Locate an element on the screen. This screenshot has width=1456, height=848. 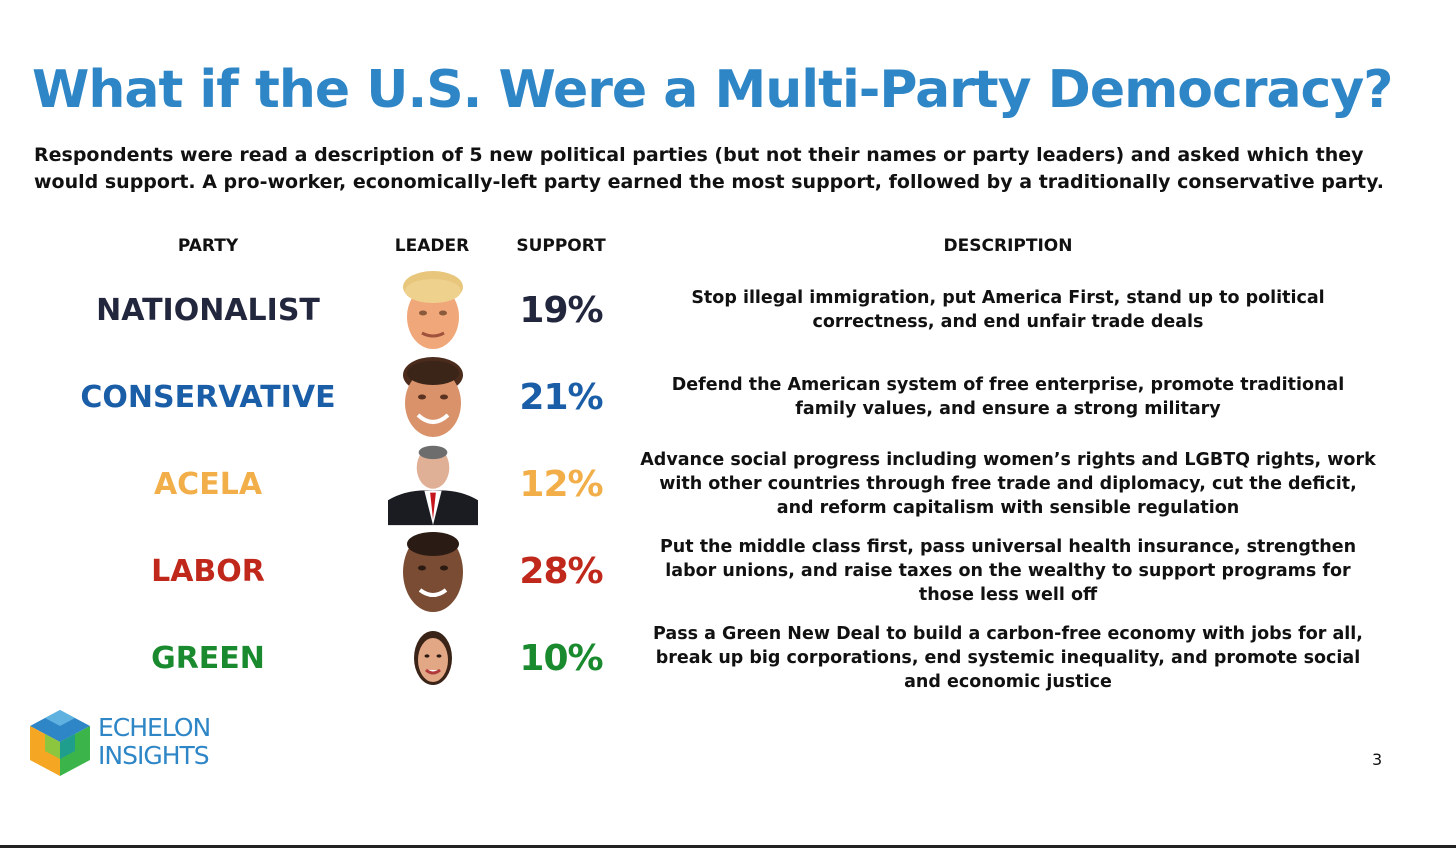
logo-wordmark: ECHELON INSIGHTS is located at coordinates (154, 741).